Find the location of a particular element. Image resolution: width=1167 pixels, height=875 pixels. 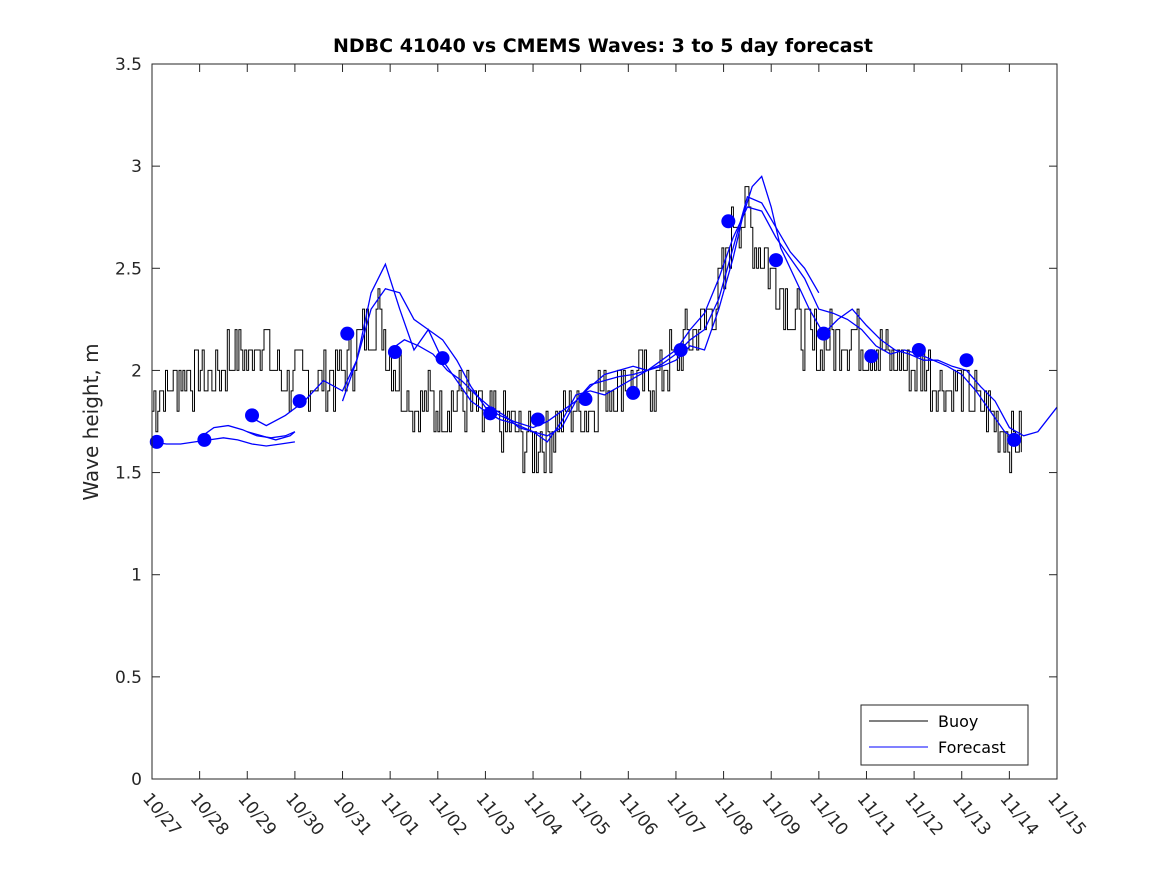

y-tick-label: 2.5 is located at coordinates (128, 269).